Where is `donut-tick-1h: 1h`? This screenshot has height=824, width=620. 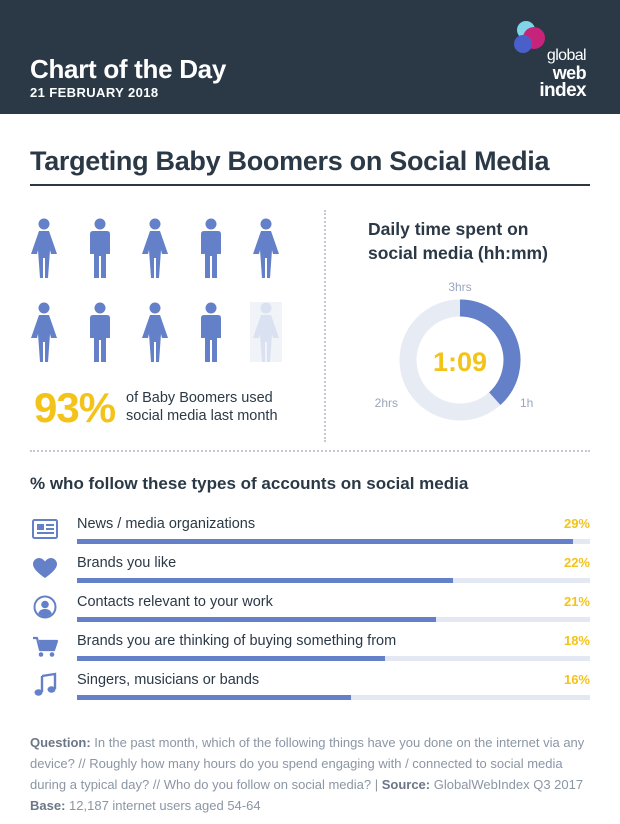 donut-tick-1h: 1h is located at coordinates (526, 403).